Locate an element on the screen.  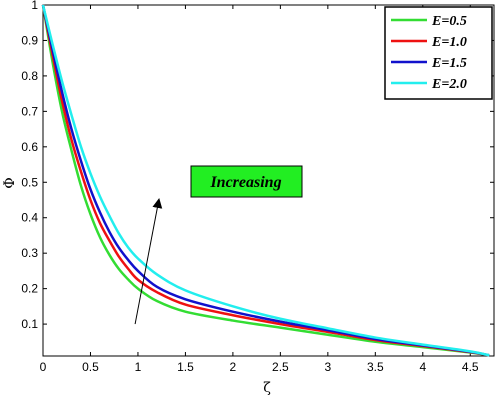
x-tick-label: 1 is located at coordinates (138, 367).